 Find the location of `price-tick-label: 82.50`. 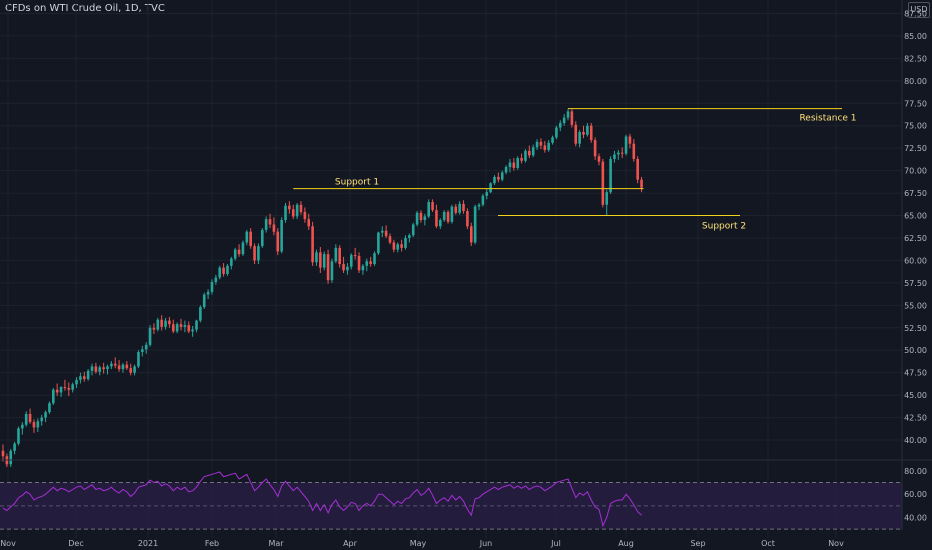

price-tick-label: 82.50 is located at coordinates (915, 58).